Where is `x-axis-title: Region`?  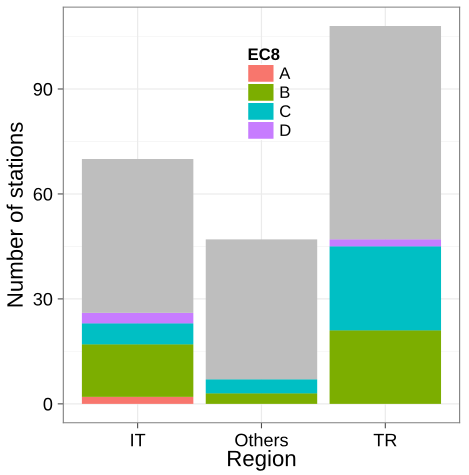 x-axis-title: Region is located at coordinates (262, 460).